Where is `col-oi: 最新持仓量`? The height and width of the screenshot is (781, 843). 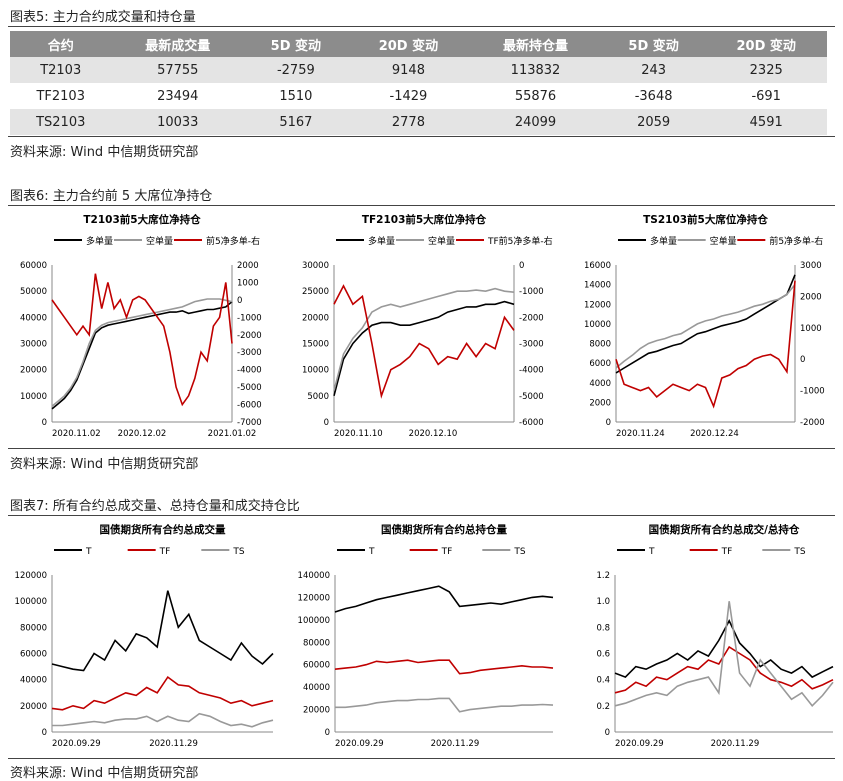
col-oi: 最新持仓量 is located at coordinates (535, 44).